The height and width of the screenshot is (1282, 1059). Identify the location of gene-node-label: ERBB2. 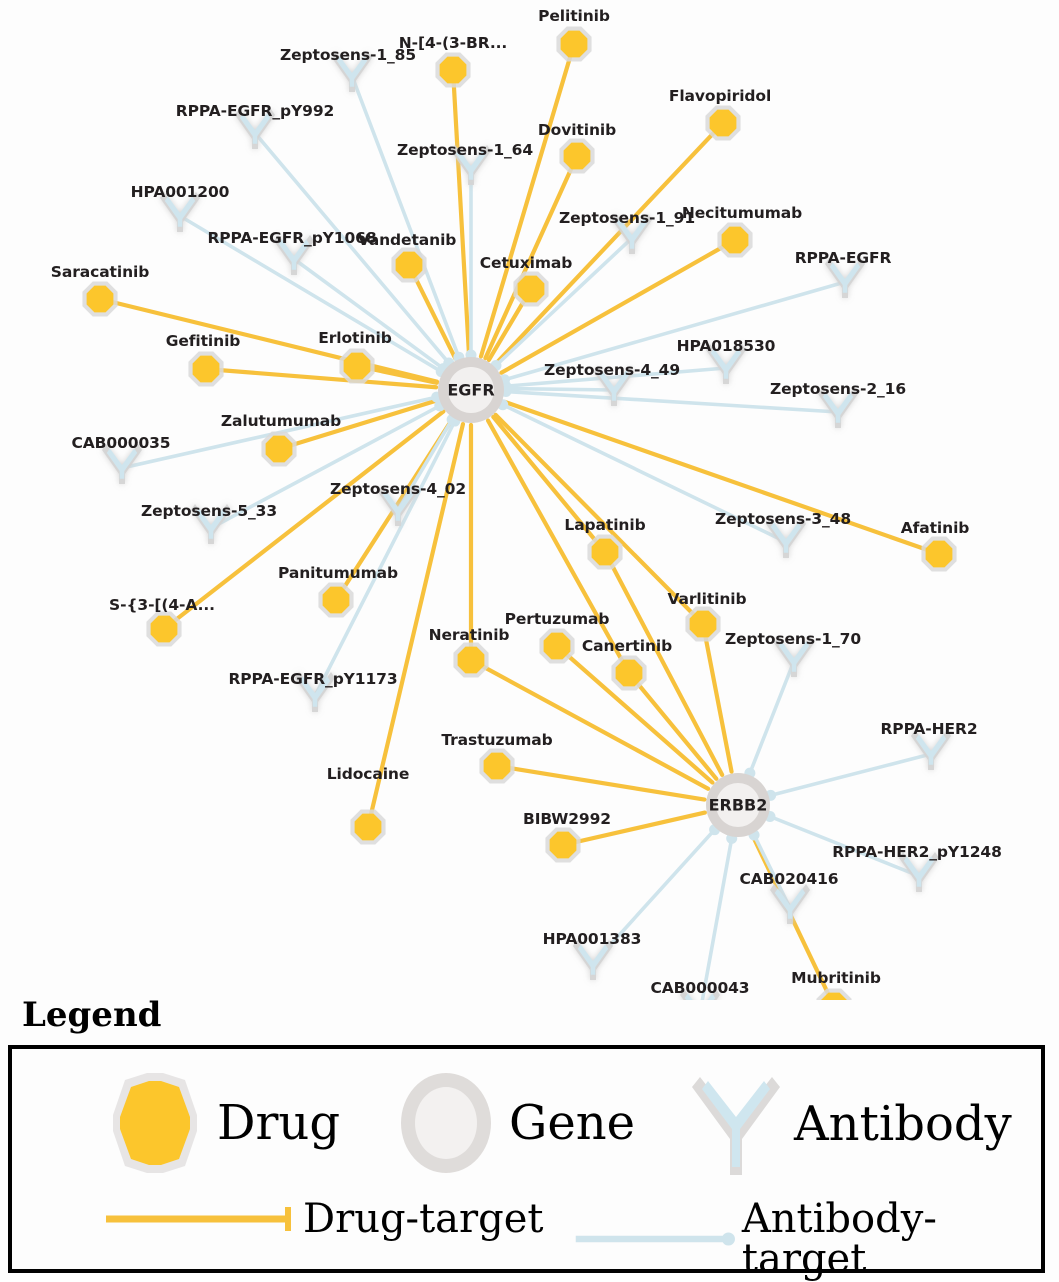
(738, 805).